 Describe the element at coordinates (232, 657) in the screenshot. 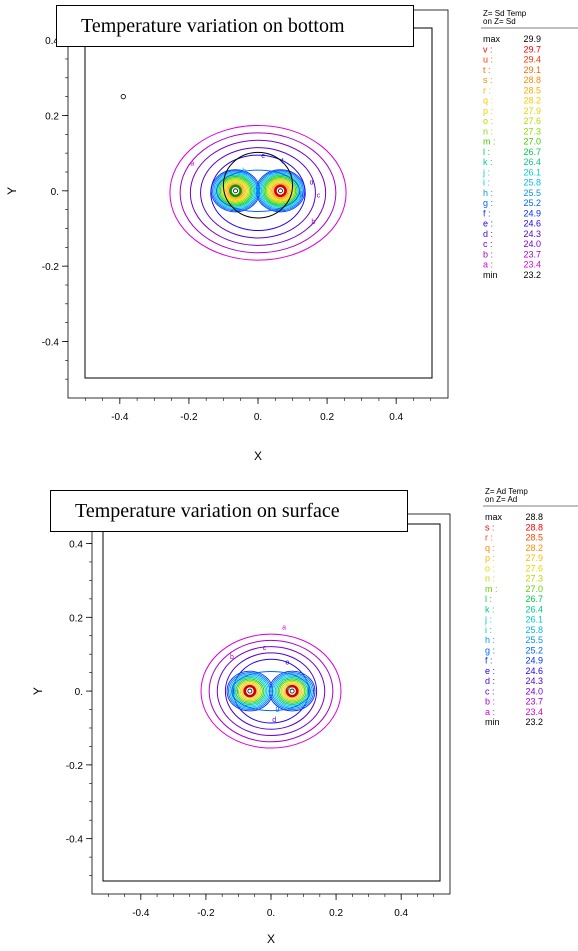

I see `contour-label: b` at that location.